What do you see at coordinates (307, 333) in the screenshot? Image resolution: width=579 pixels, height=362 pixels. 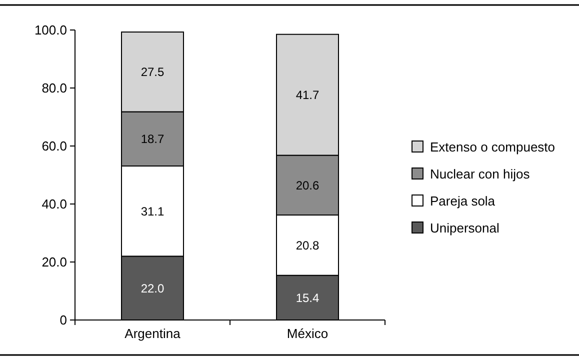 I see `x-tick-label: México` at bounding box center [307, 333].